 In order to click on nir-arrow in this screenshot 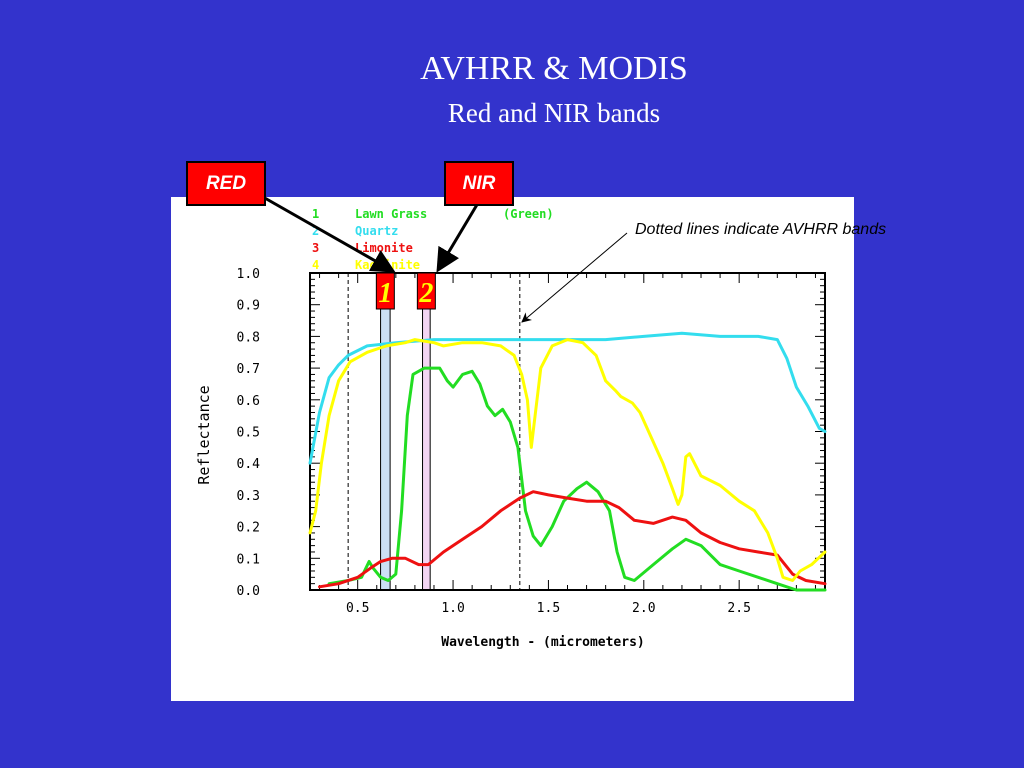, I will do `click(458, 237)`.